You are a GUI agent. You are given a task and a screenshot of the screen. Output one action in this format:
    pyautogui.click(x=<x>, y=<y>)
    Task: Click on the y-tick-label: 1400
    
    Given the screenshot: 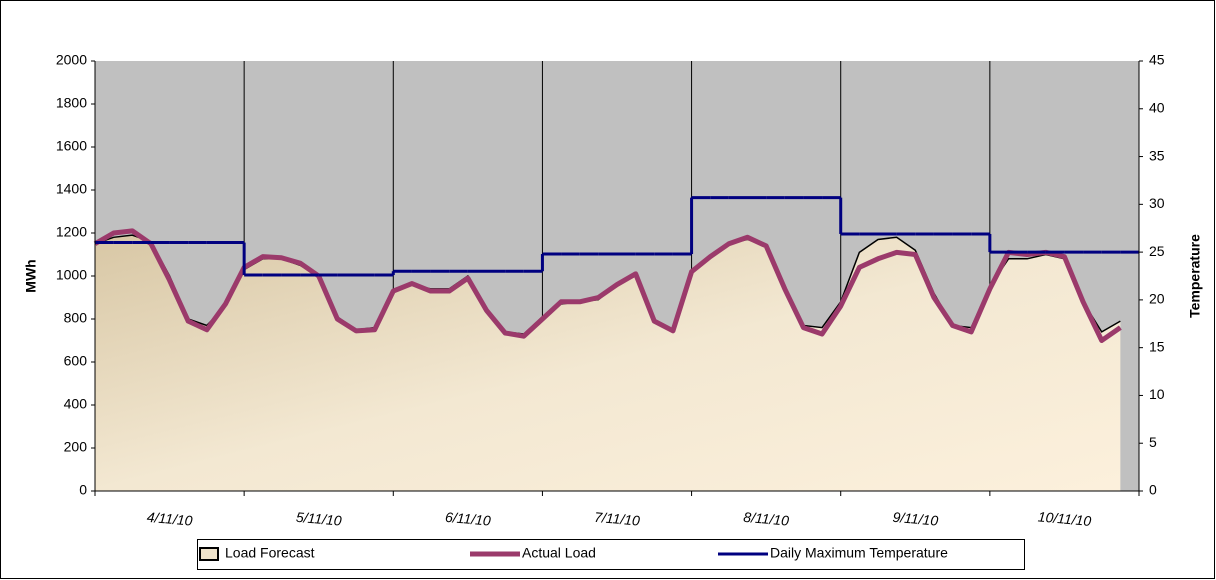 What is the action you would take?
    pyautogui.click(x=71, y=189)
    